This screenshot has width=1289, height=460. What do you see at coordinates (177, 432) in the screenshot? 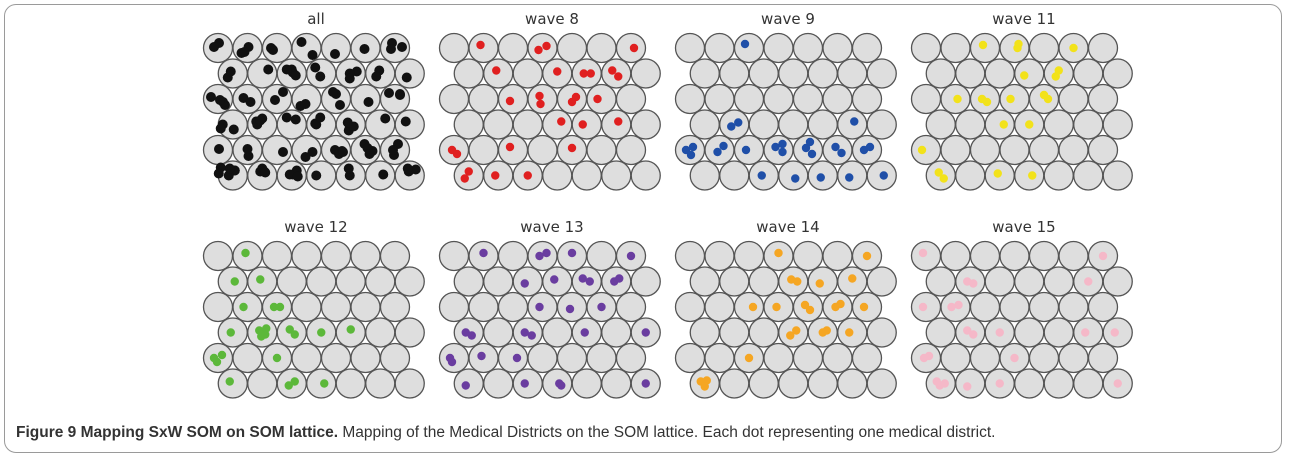
I see `caption-title: Figure 9 Mapping SxW SOM on SOM lattice.` at bounding box center [177, 432].